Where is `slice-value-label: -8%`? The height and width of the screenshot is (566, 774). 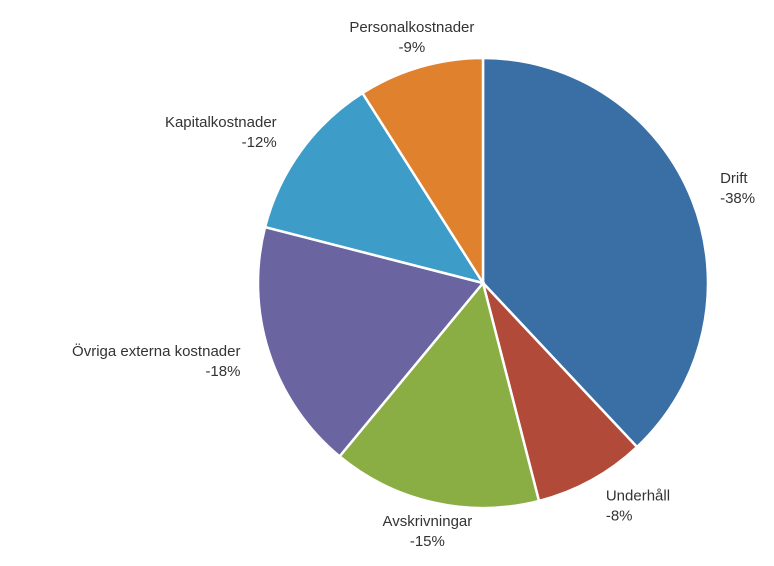
slice-value-label: -8% is located at coordinates (619, 515).